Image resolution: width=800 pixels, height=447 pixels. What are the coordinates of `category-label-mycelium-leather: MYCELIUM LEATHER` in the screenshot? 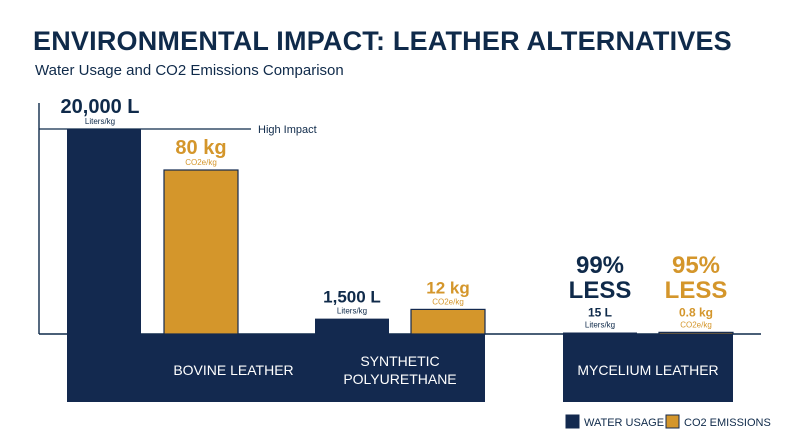 It's located at (647, 370).